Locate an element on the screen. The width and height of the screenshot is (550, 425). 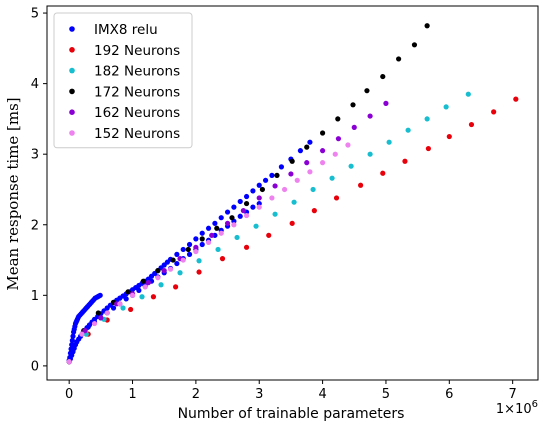
legend-frame is located at coordinates (123, 80).